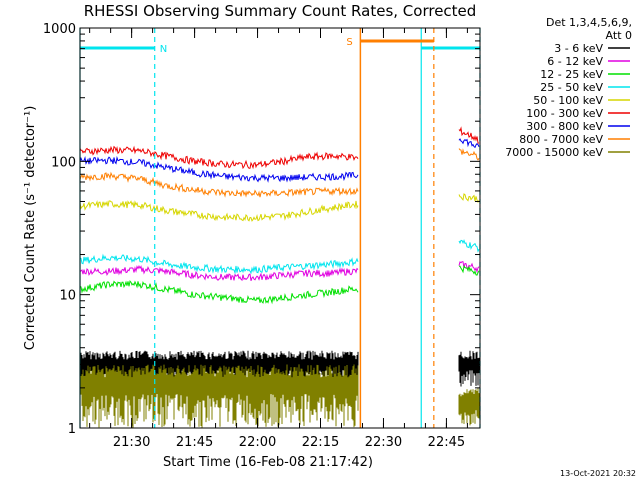 Image resolution: width=640 pixels, height=485 pixels. What do you see at coordinates (257, 442) in the screenshot?
I see `x-tick-label: 22:00` at bounding box center [257, 442].